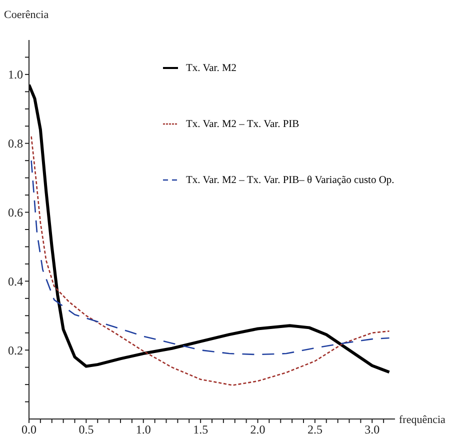  What do you see at coordinates (15, 75) in the screenshot?
I see `y-tick-label: 1.0` at bounding box center [15, 75].